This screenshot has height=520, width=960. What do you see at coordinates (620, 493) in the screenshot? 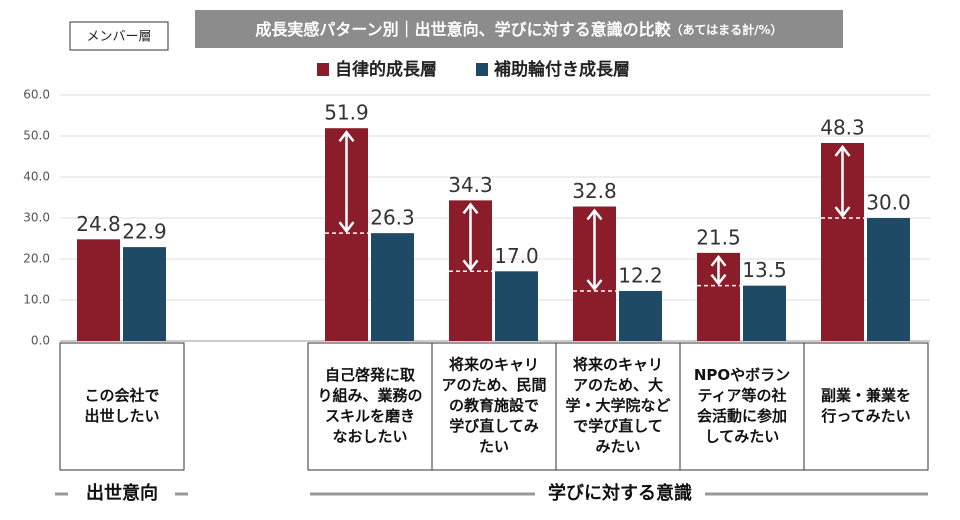
I see `group-label: 学びに対する意識` at bounding box center [620, 493].